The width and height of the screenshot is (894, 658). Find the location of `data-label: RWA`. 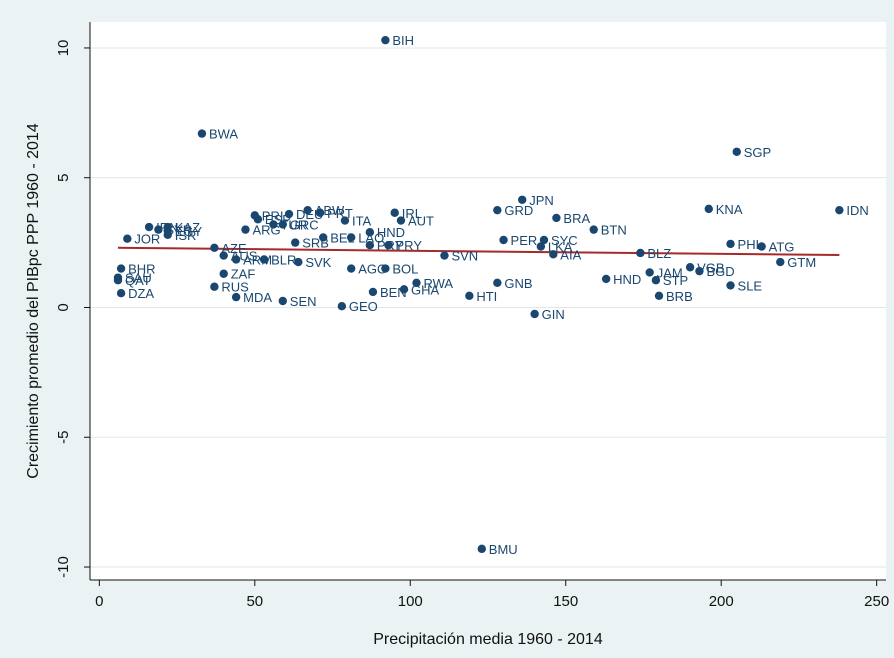

data-label: RWA is located at coordinates (438, 283).